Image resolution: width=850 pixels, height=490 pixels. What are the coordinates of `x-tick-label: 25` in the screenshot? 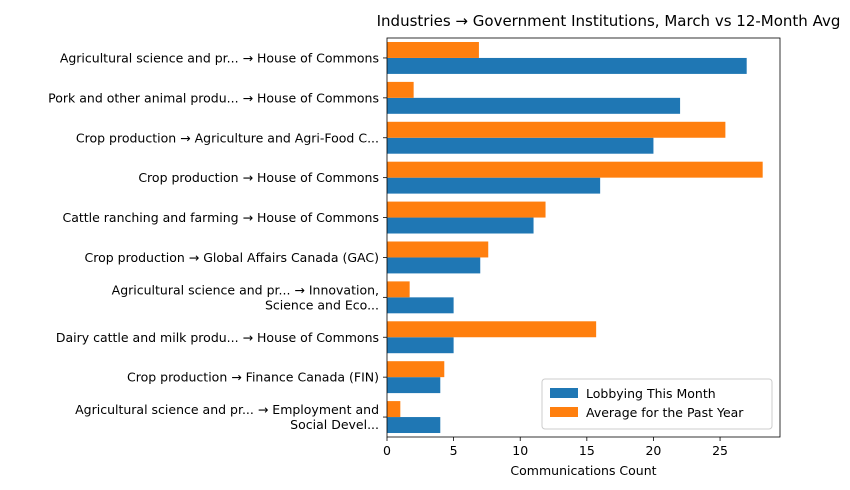 It's located at (720, 450).